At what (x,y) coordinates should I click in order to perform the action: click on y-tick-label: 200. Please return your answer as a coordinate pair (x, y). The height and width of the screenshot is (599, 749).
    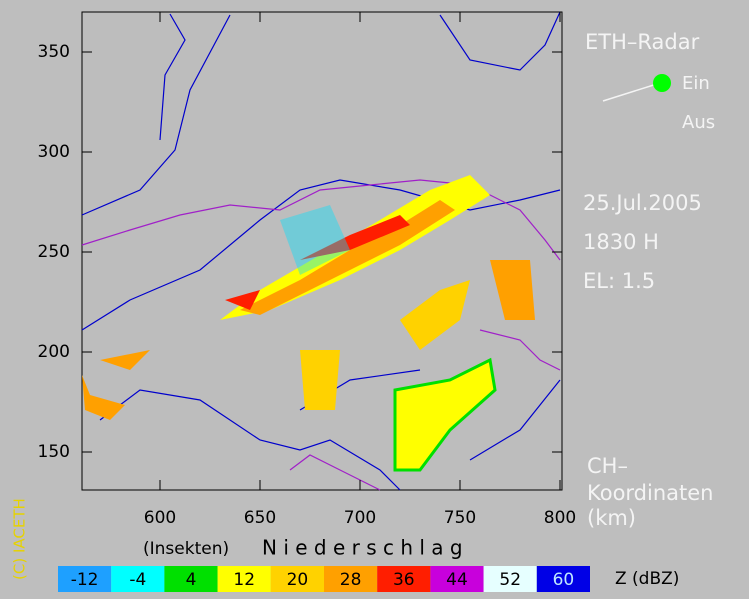
    Looking at the image, I should click on (54, 352).